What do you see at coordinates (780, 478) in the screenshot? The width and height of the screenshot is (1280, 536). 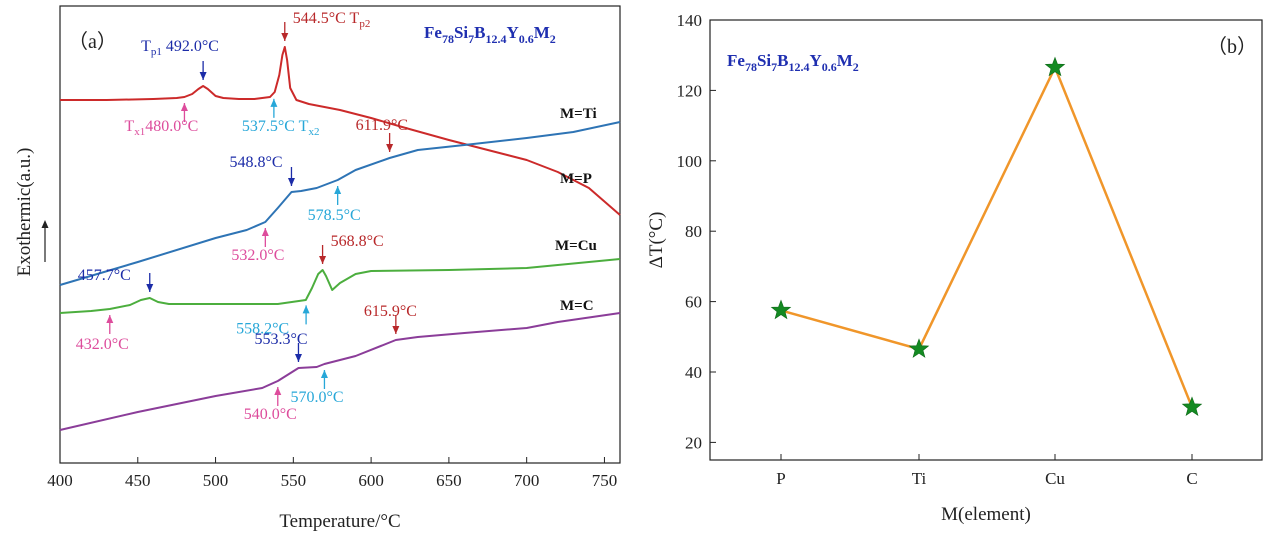 I see `x-tick-label: P` at bounding box center [780, 478].